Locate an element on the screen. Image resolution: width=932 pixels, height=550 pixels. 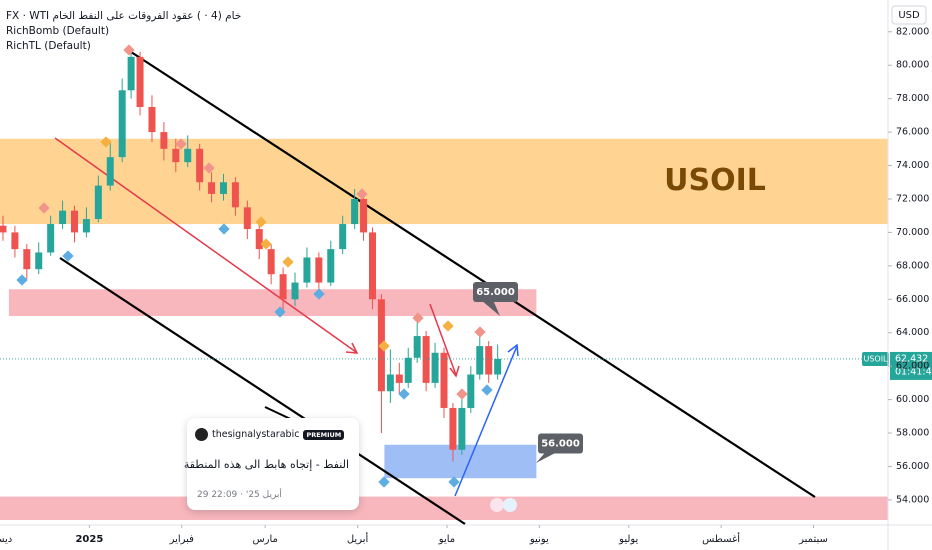
currency-box is located at coordinates (909, 15).